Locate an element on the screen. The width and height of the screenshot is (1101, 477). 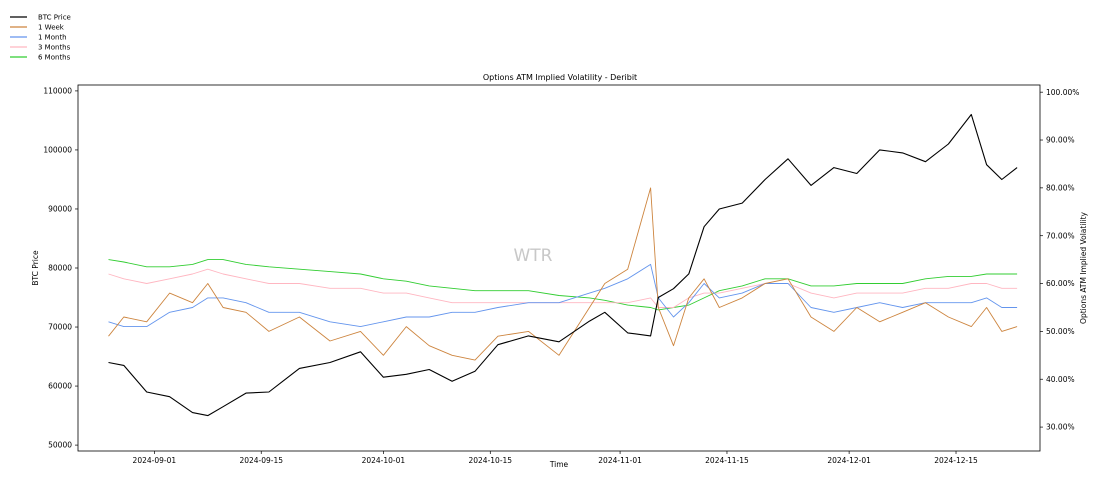
y2-tick-label: 30.00% is located at coordinates (1060, 427).